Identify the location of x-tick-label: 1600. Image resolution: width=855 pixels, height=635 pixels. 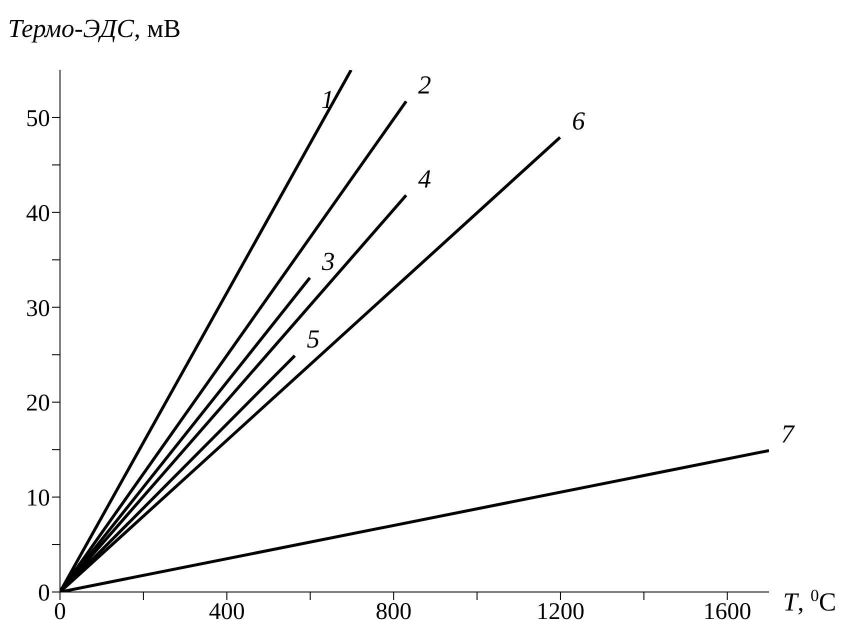
(727, 612).